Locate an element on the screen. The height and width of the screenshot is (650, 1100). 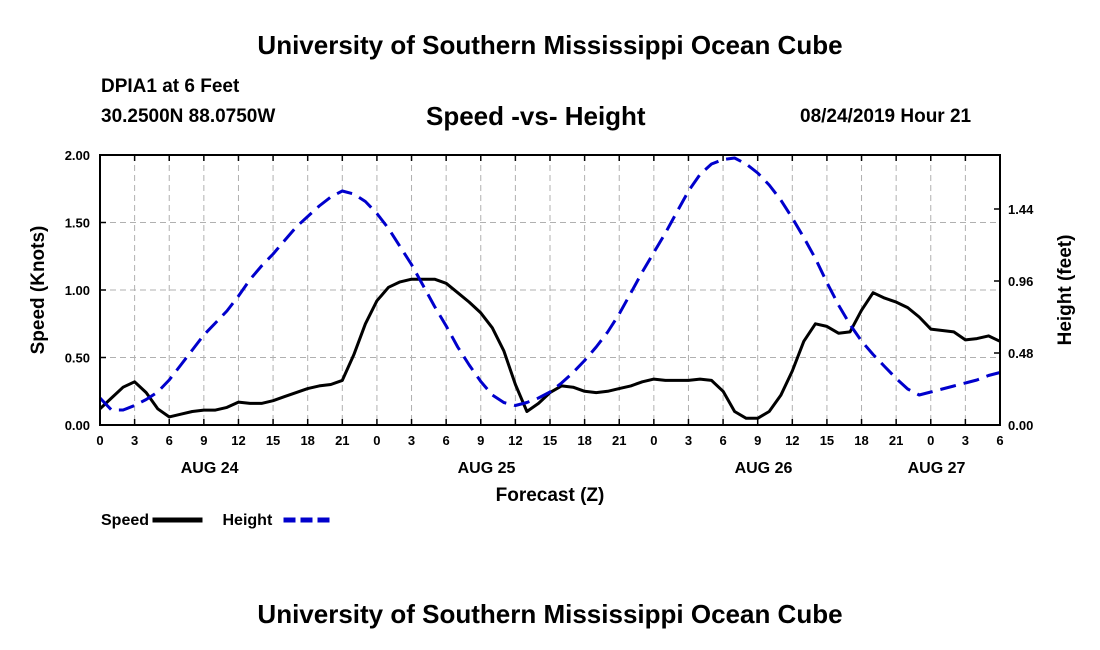
y-axis-title: Speed (Knots) is located at coordinates (38, 290).